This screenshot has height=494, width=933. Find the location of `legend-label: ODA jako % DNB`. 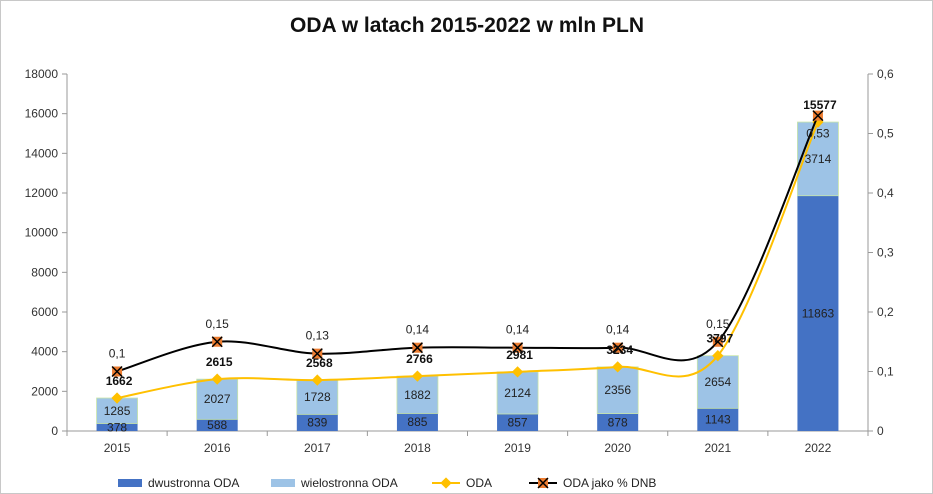

legend-label: ODA jako % DNB is located at coordinates (609, 483).